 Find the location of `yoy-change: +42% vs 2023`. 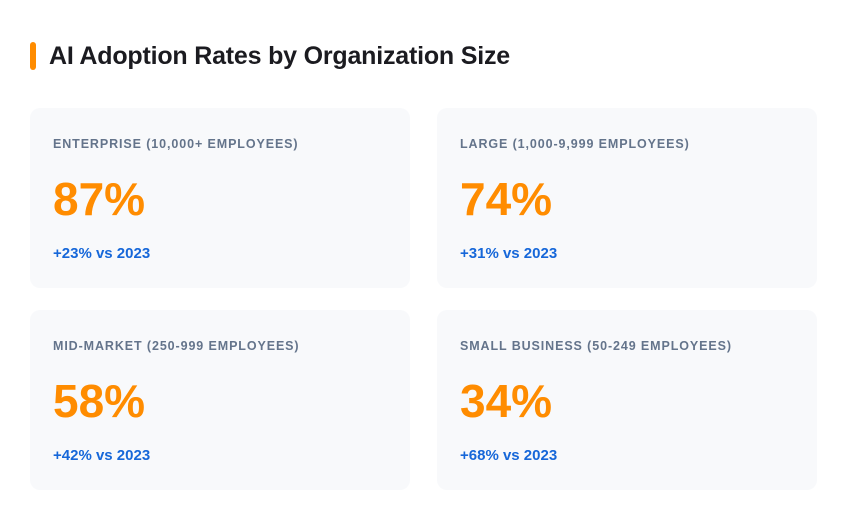

yoy-change: +42% vs 2023 is located at coordinates (102, 455).